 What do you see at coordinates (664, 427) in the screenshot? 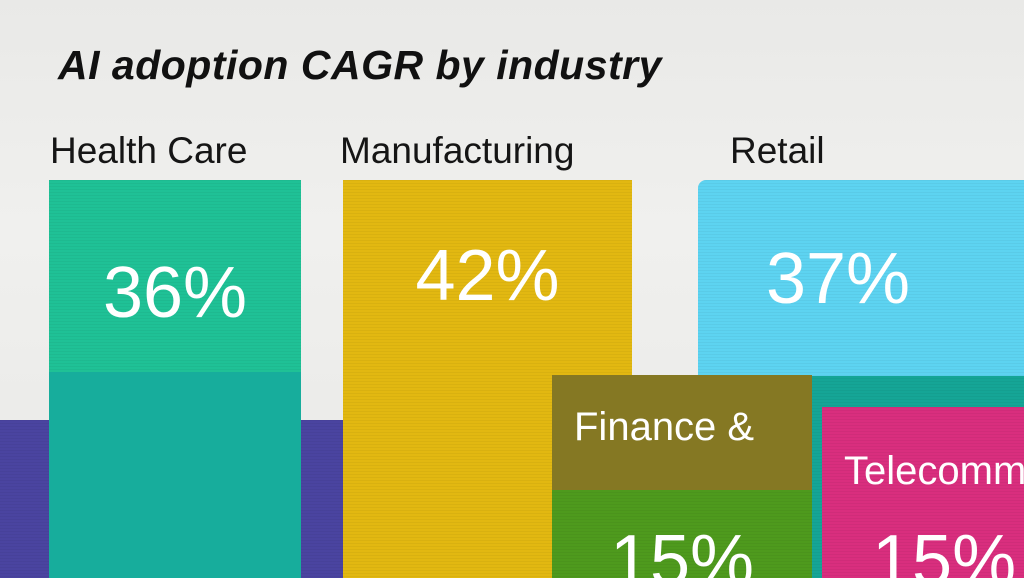
I see `category-label-finance: Finance &` at bounding box center [664, 427].